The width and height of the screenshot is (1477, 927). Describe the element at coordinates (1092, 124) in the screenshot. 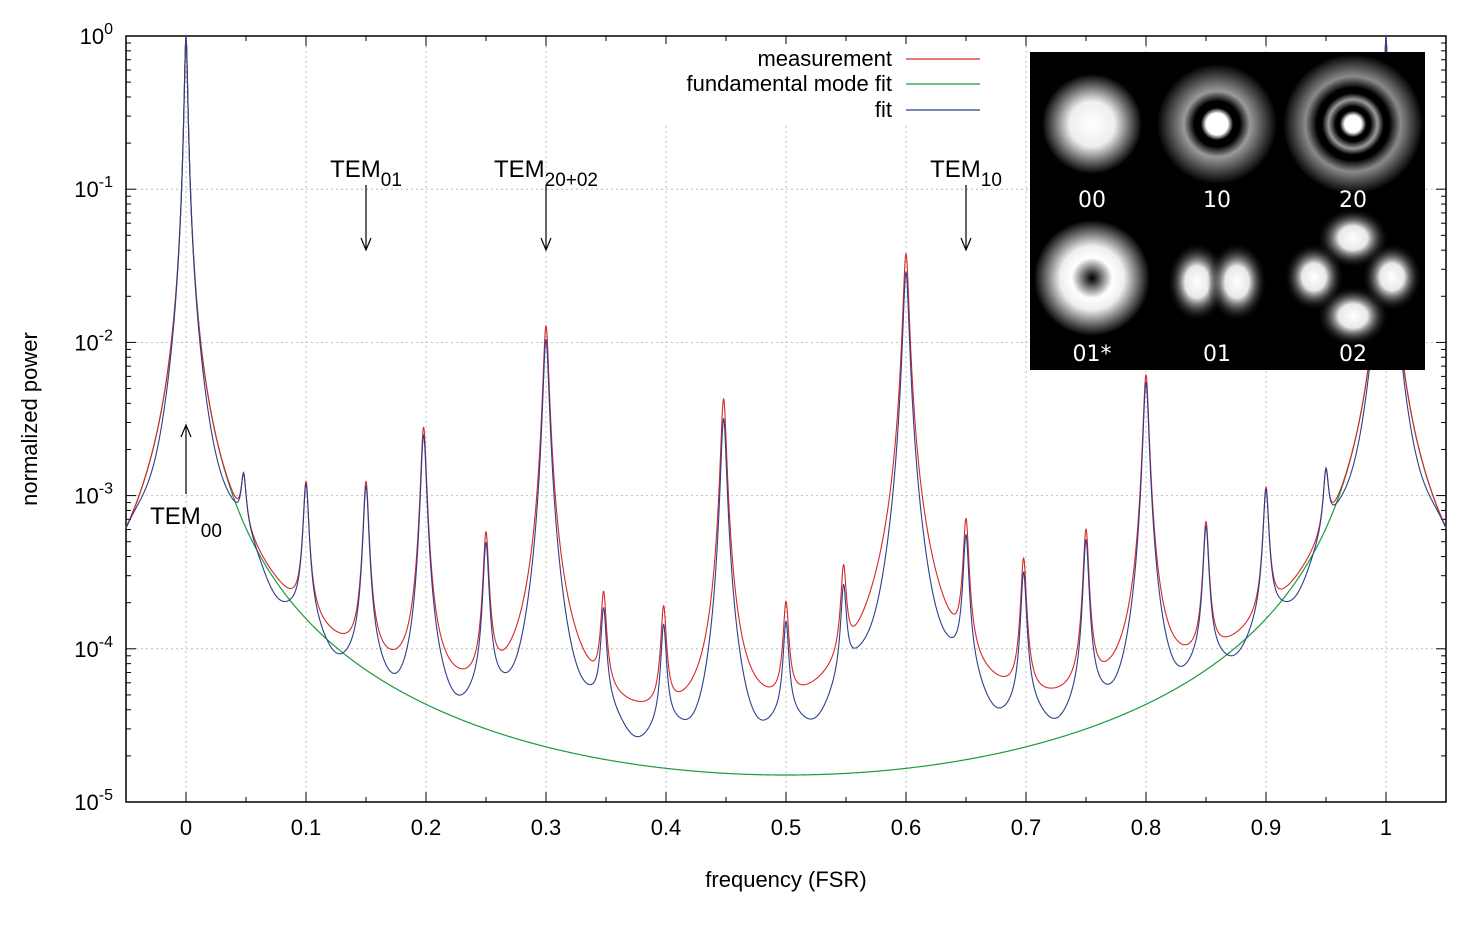

I see `mode-00-image` at that location.